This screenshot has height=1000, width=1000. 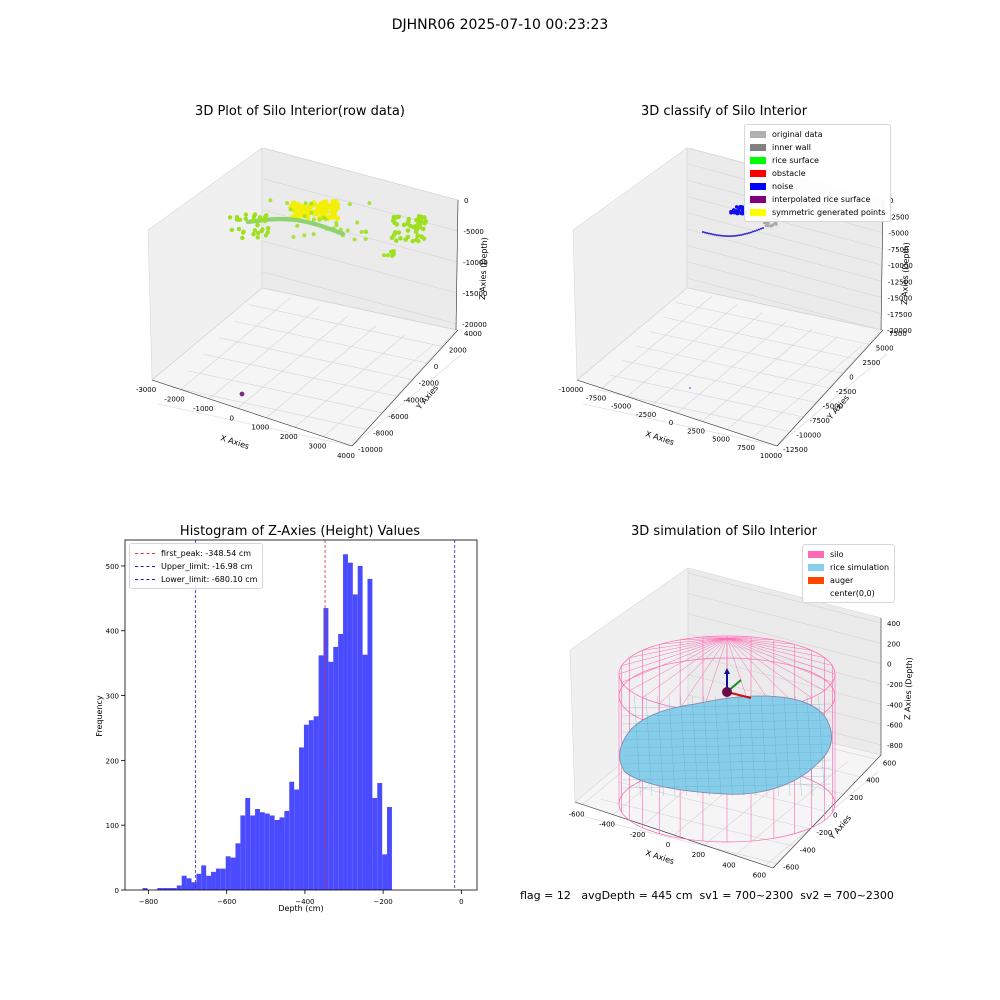 I want to click on x-tick-label: -200, so click(x=638, y=835).